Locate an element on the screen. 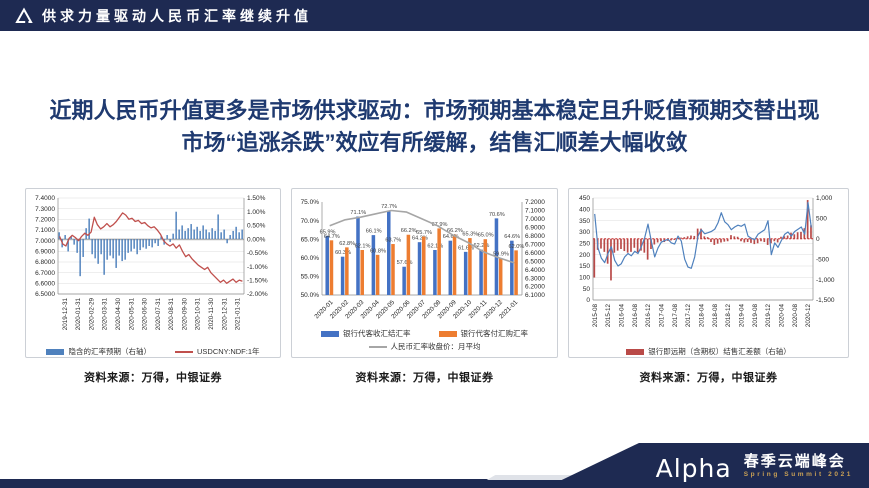 The width and height of the screenshot is (869, 488). svg-text: 62.0% is located at coordinates (516, 247).